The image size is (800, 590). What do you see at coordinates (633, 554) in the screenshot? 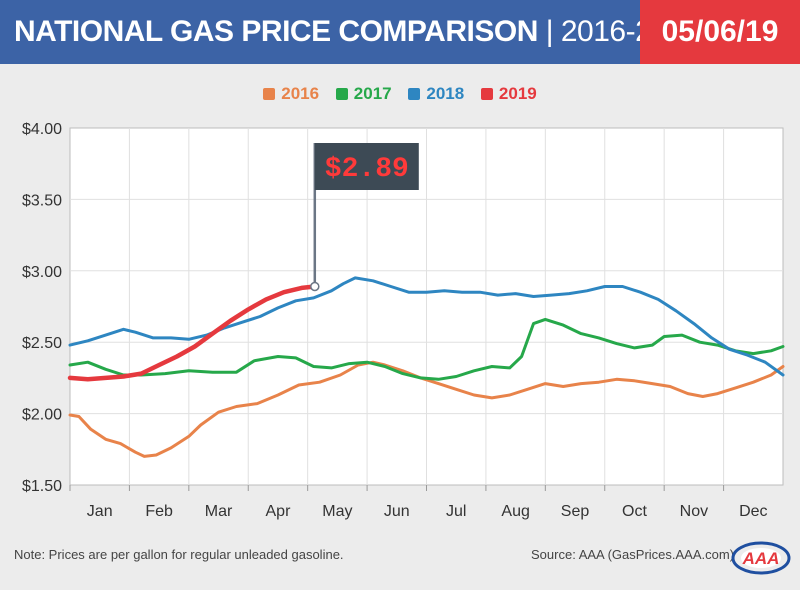
I see `footer-source: Source: AAA (GasPrices.AAA.com)` at bounding box center [633, 554].